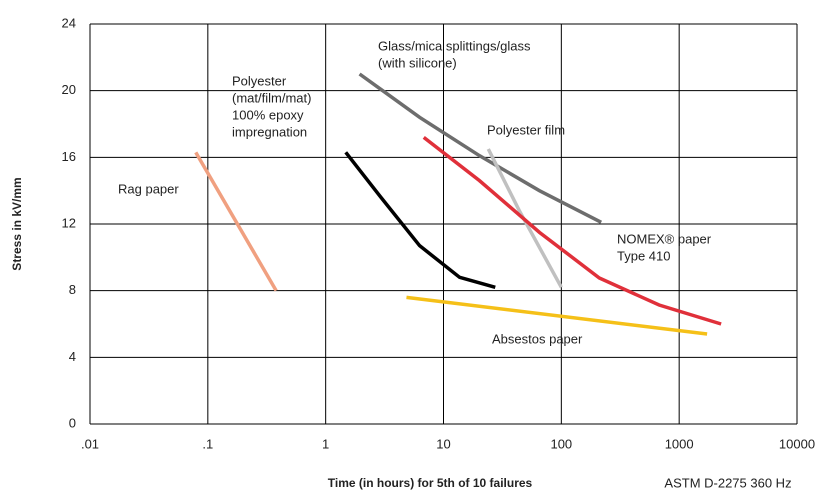 This screenshot has height=498, width=816. Describe the element at coordinates (148, 188) in the screenshot. I see `series-label: Rag paper` at that location.